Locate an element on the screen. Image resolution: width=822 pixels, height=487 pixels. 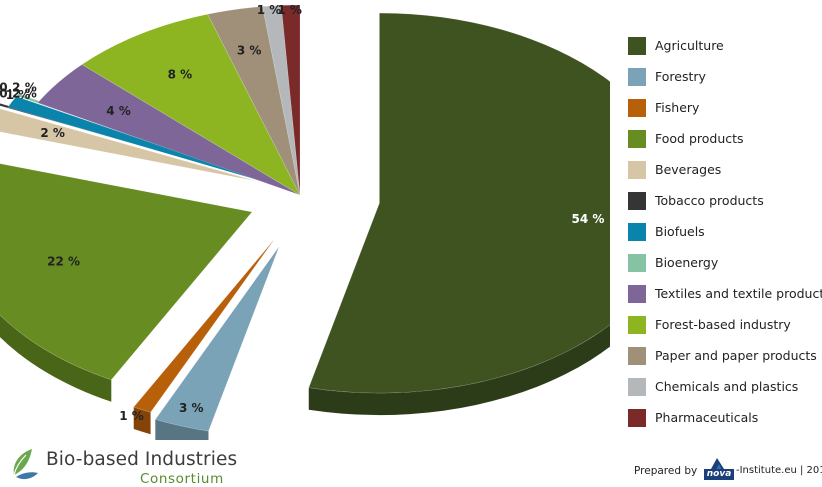
credit: Prepared by nova -Institute.eu | 2015 is located at coordinates (728, 470).